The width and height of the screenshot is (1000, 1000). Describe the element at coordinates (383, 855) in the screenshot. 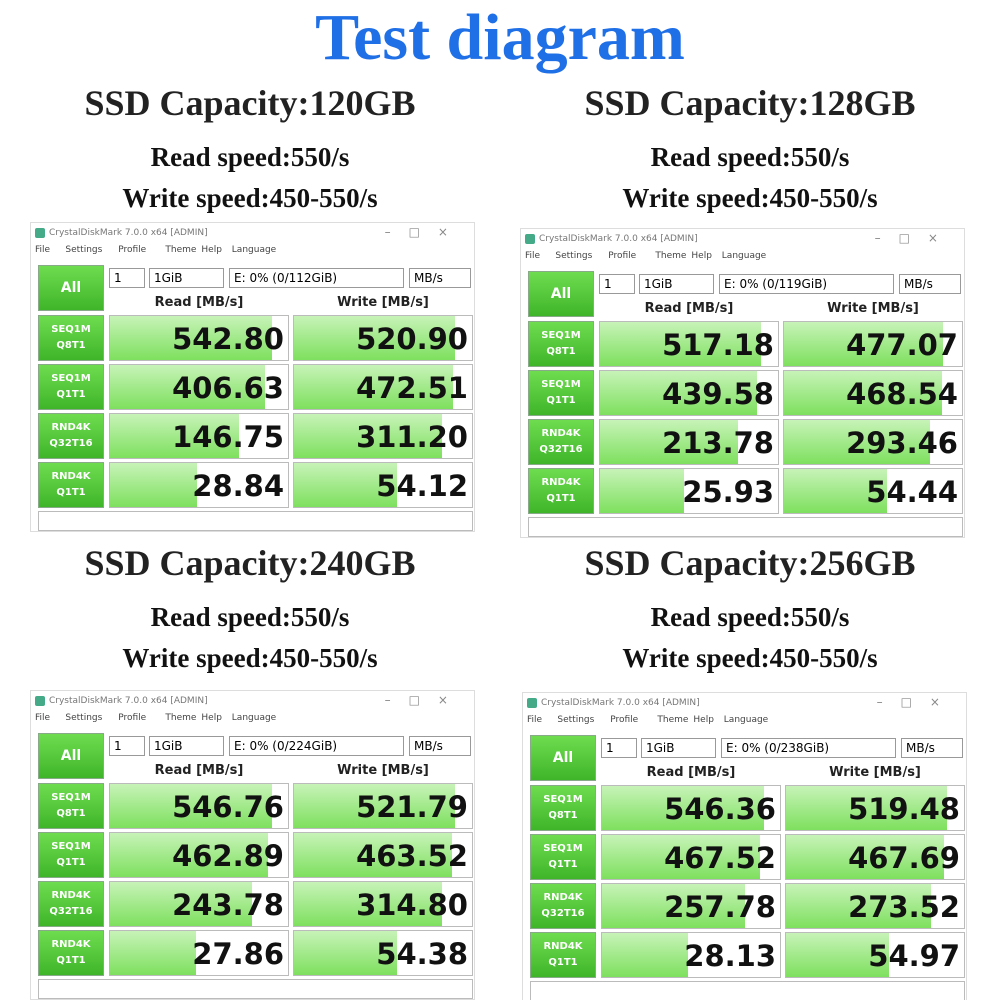

I see `write-cell: 463.52` at that location.